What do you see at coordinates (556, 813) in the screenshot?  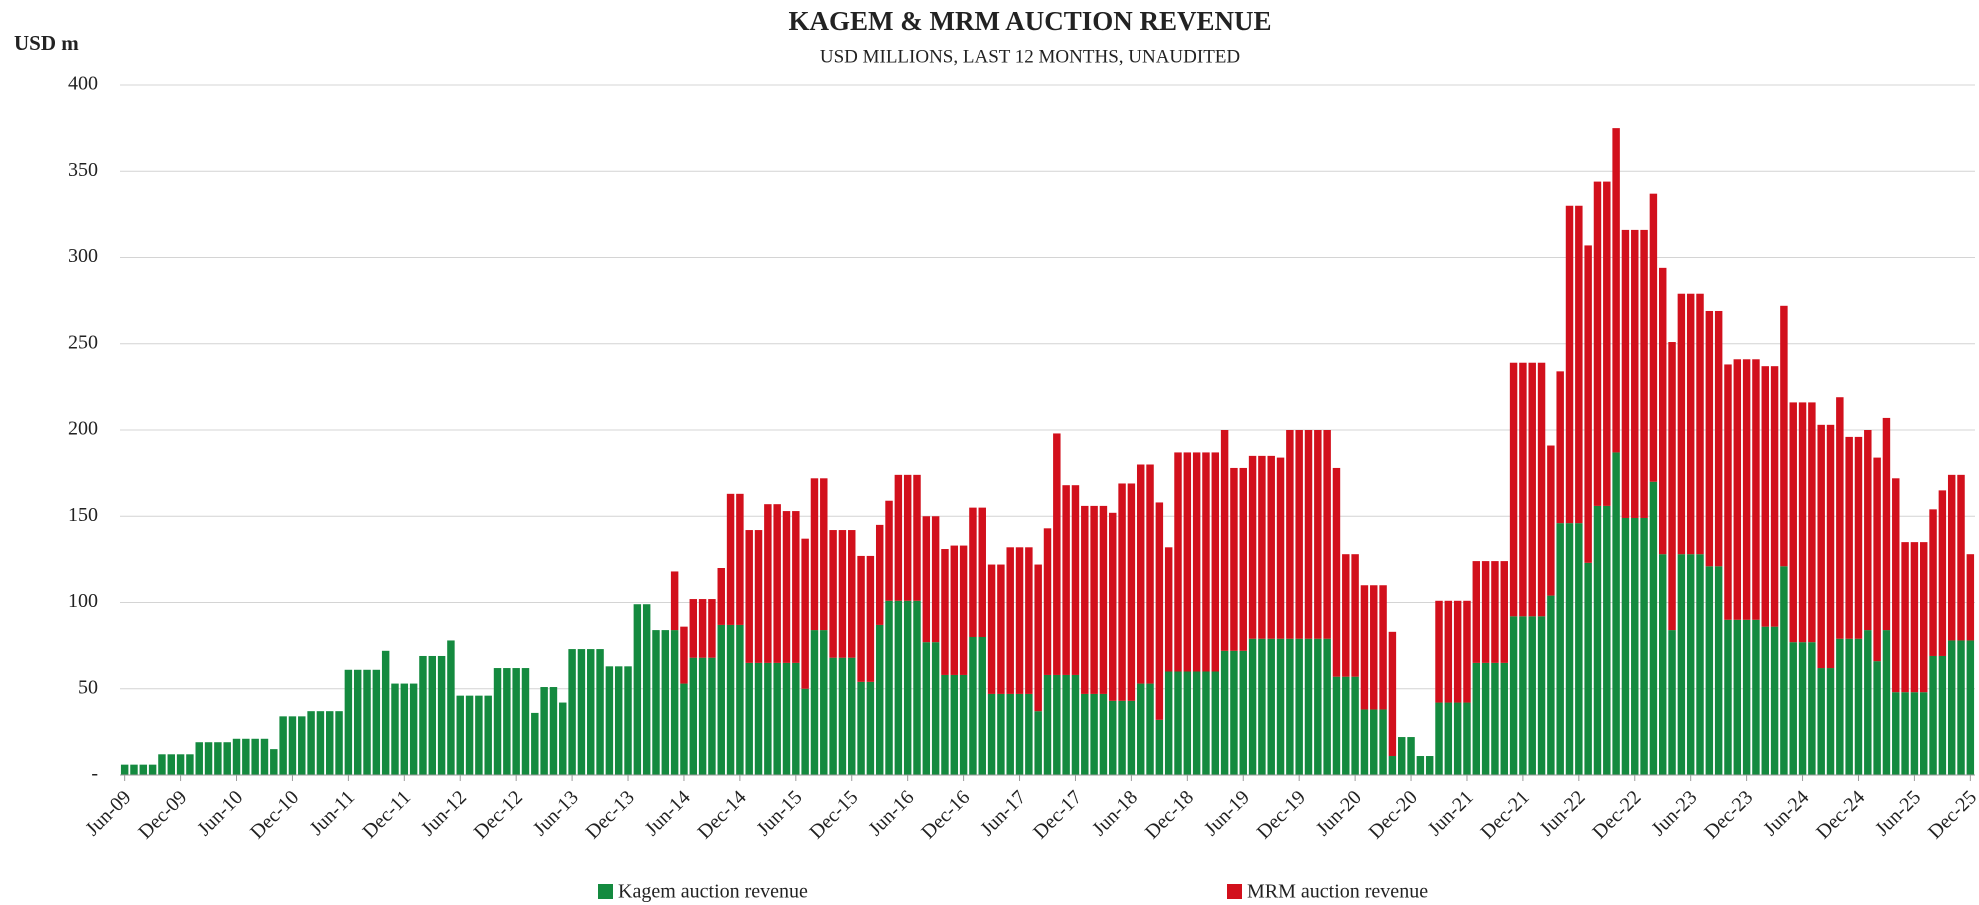 I see `x-tick-label: Jun-13` at bounding box center [556, 813].